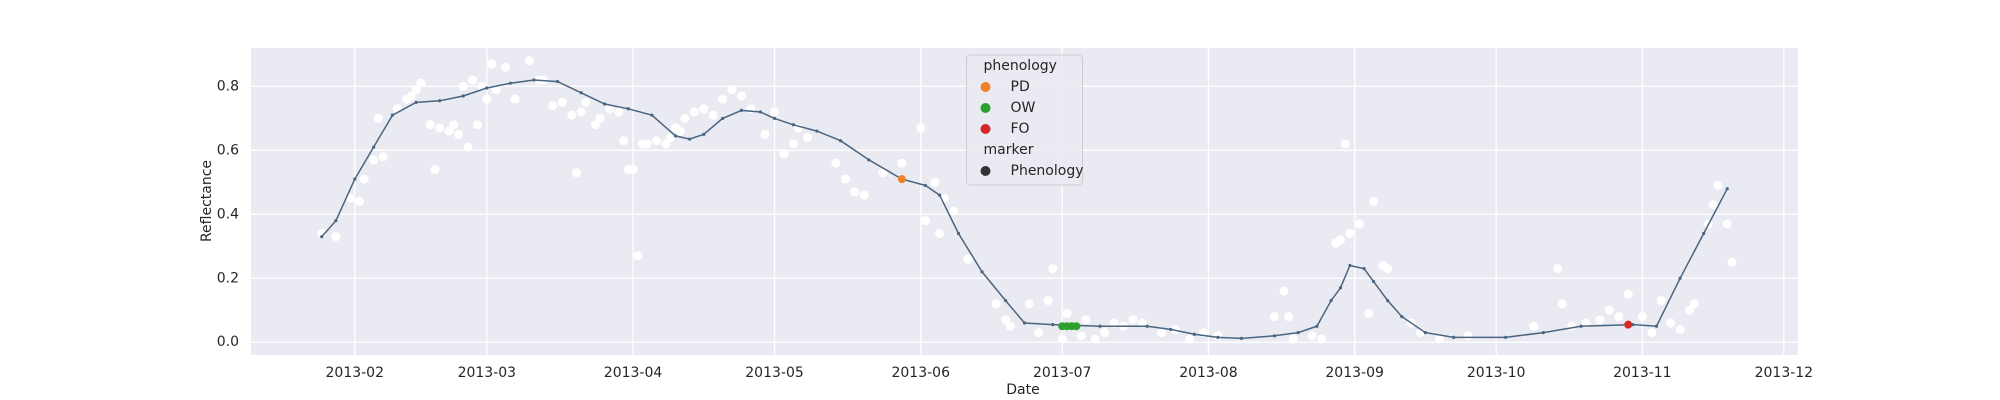 The width and height of the screenshot is (2000, 400). What do you see at coordinates (920, 373) in the screenshot?
I see `x-tick-label: 2013-06` at bounding box center [920, 373].